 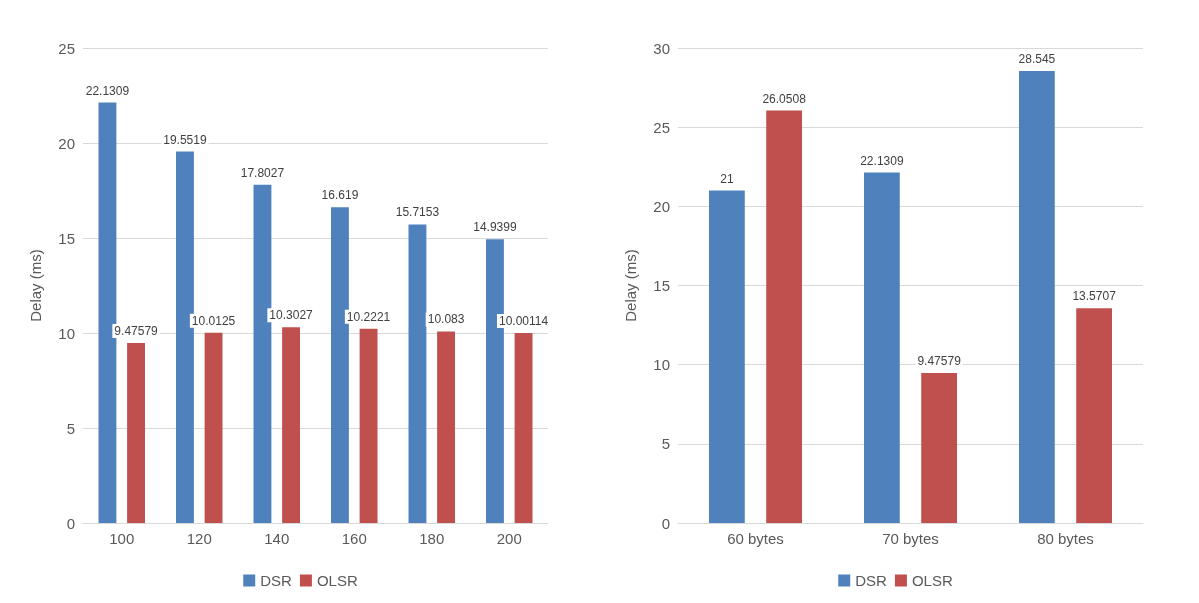 I want to click on x-tick-label: 80 bytes, so click(x=1065, y=538).